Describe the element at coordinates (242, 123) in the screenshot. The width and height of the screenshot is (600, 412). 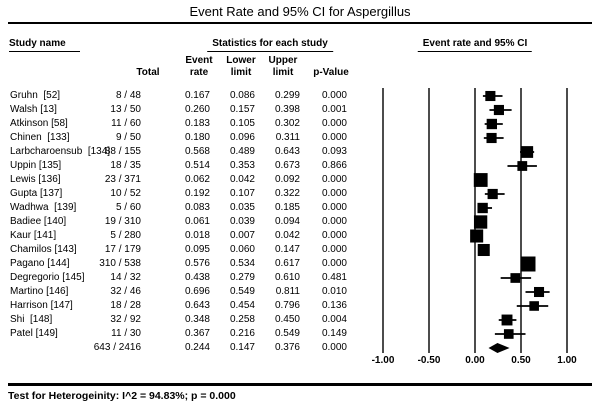
I see `lower-limit-cell: 0.105` at that location.